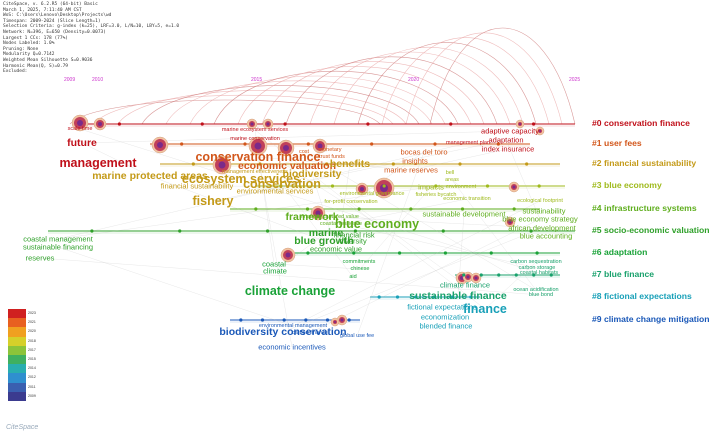  What do you see at coordinates (350, 164) in the screenshot?
I see `keyword-label: benefits` at bounding box center [350, 164].